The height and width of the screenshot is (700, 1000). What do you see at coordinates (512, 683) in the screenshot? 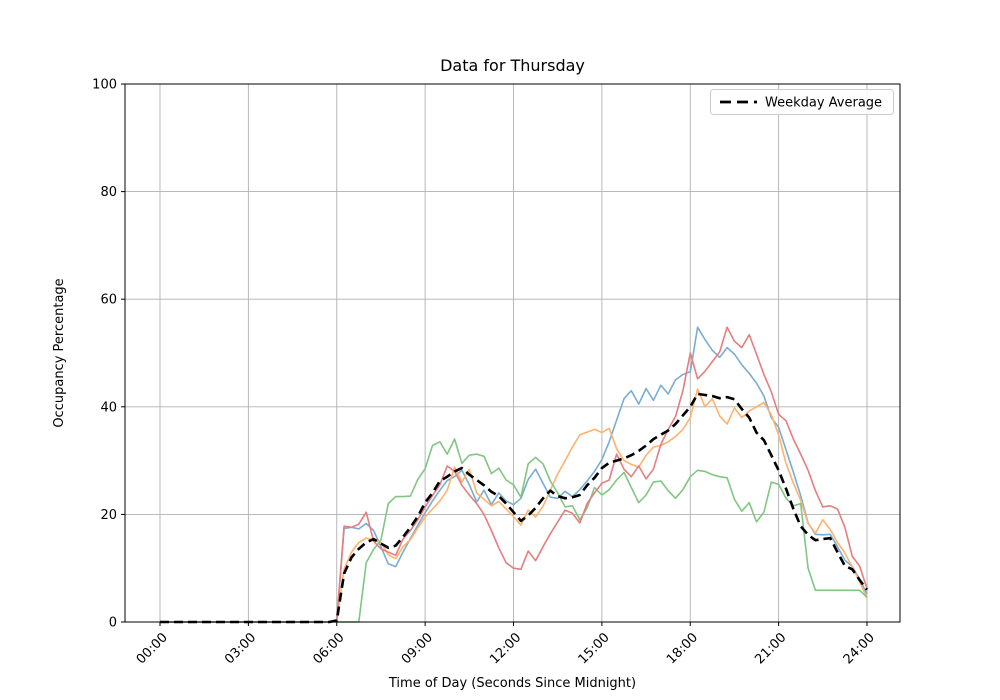
I see `x-axis-label: Time of Day (Seconds Since Midnight)` at bounding box center [512, 683].